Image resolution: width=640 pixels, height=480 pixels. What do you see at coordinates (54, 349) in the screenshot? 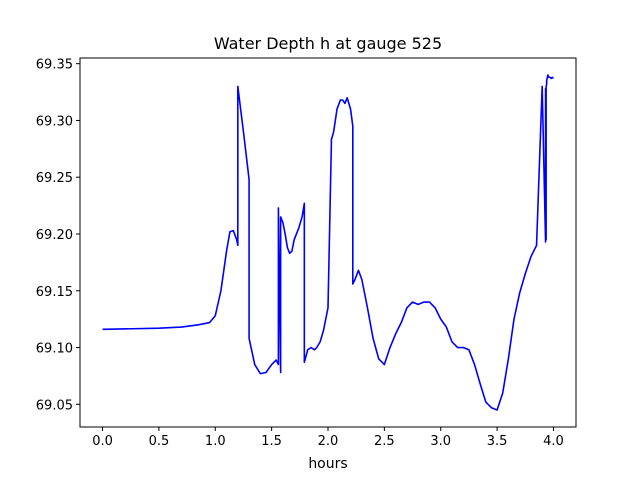
I see `y-tick-label: 69.10` at bounding box center [54, 349].